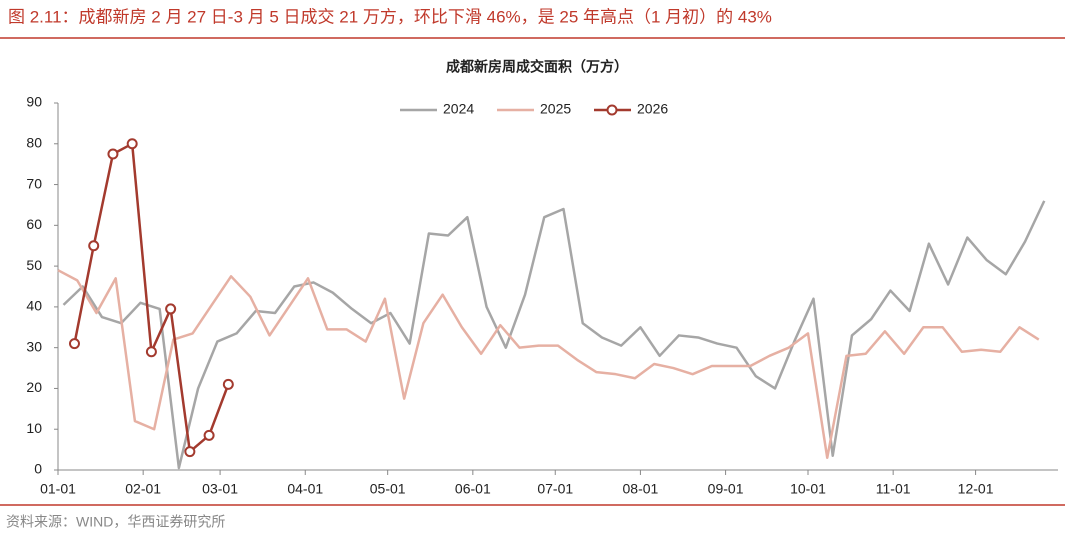  I want to click on legend-marker, so click(612, 110).